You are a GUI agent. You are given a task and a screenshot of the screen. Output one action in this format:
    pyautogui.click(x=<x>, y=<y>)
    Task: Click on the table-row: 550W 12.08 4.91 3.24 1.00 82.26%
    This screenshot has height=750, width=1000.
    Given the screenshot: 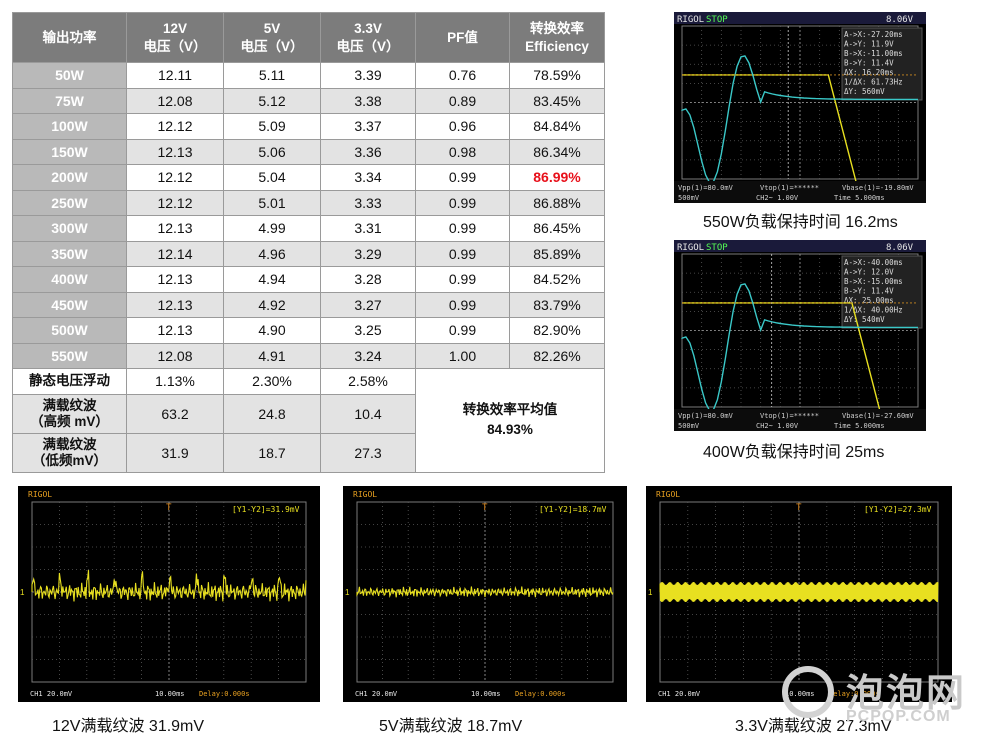 What is the action you would take?
    pyautogui.click(x=308, y=355)
    